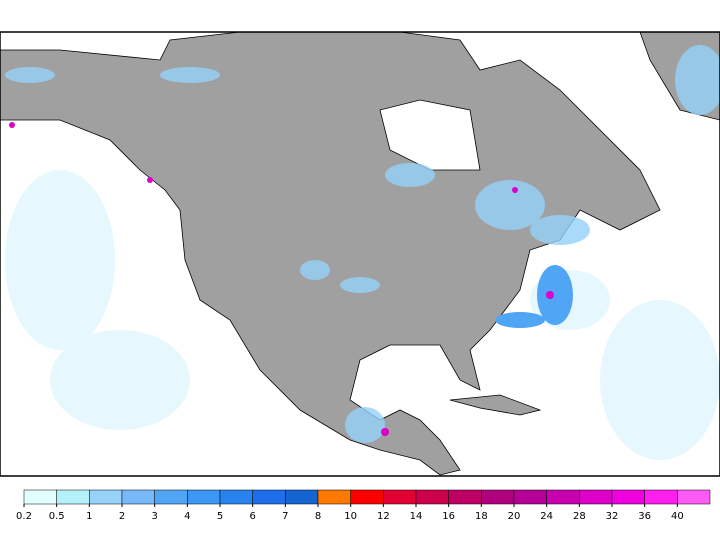  What do you see at coordinates (363, 505) in the screenshot?
I see `colorbar: 0.2 0.5 1 2 3 4 5 6 7 8 10 12 14 16 18 20 24 28 32 36 40` at bounding box center [363, 505].